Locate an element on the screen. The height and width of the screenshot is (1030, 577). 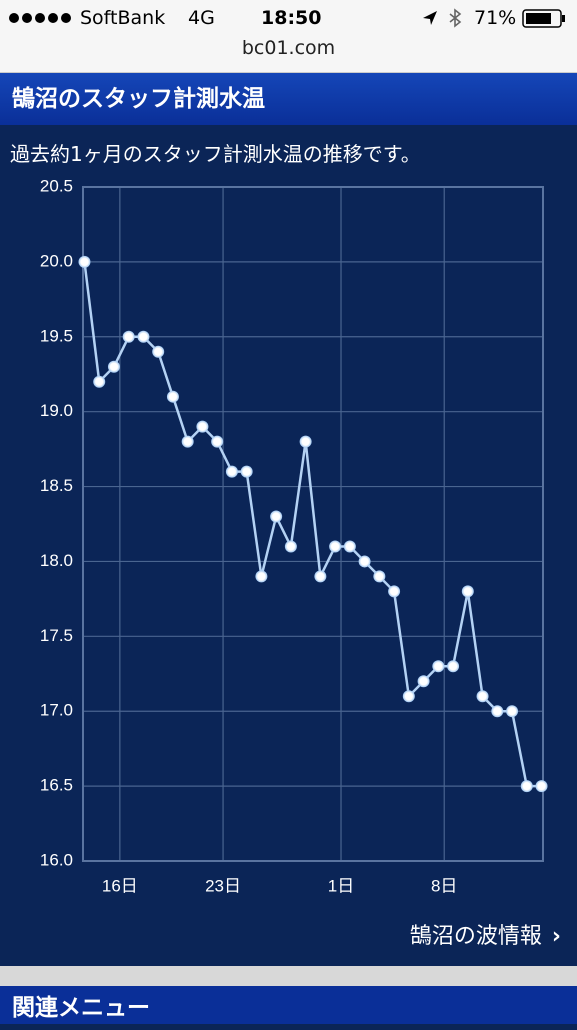
y-tick-label: 20.5 is located at coordinates (56, 185).